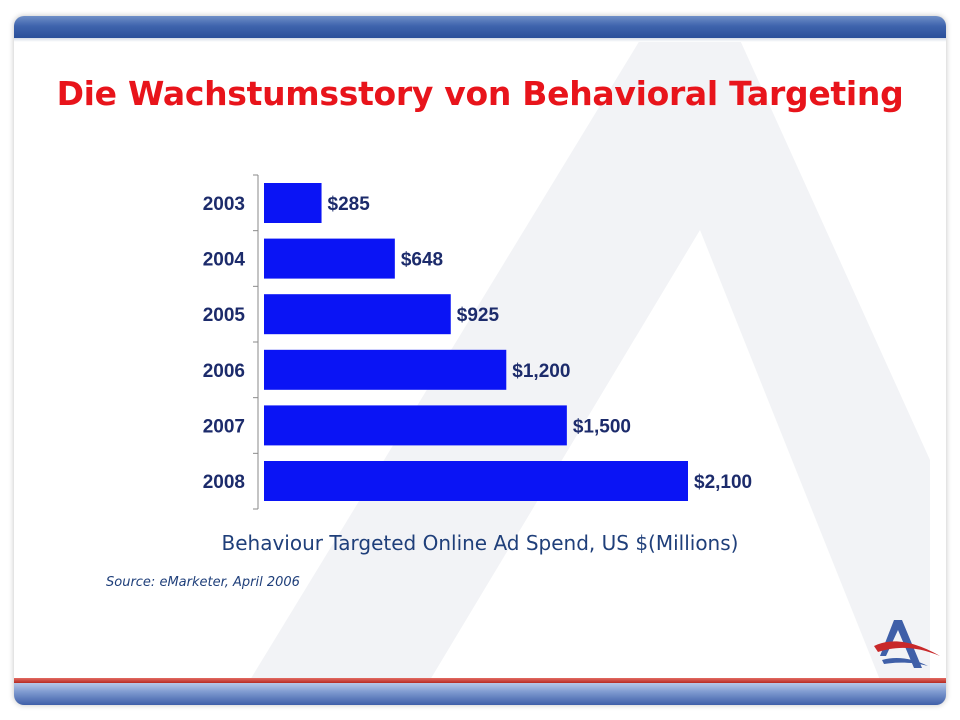  Describe the element at coordinates (293, 203) in the screenshot. I see `bar-2003` at that location.